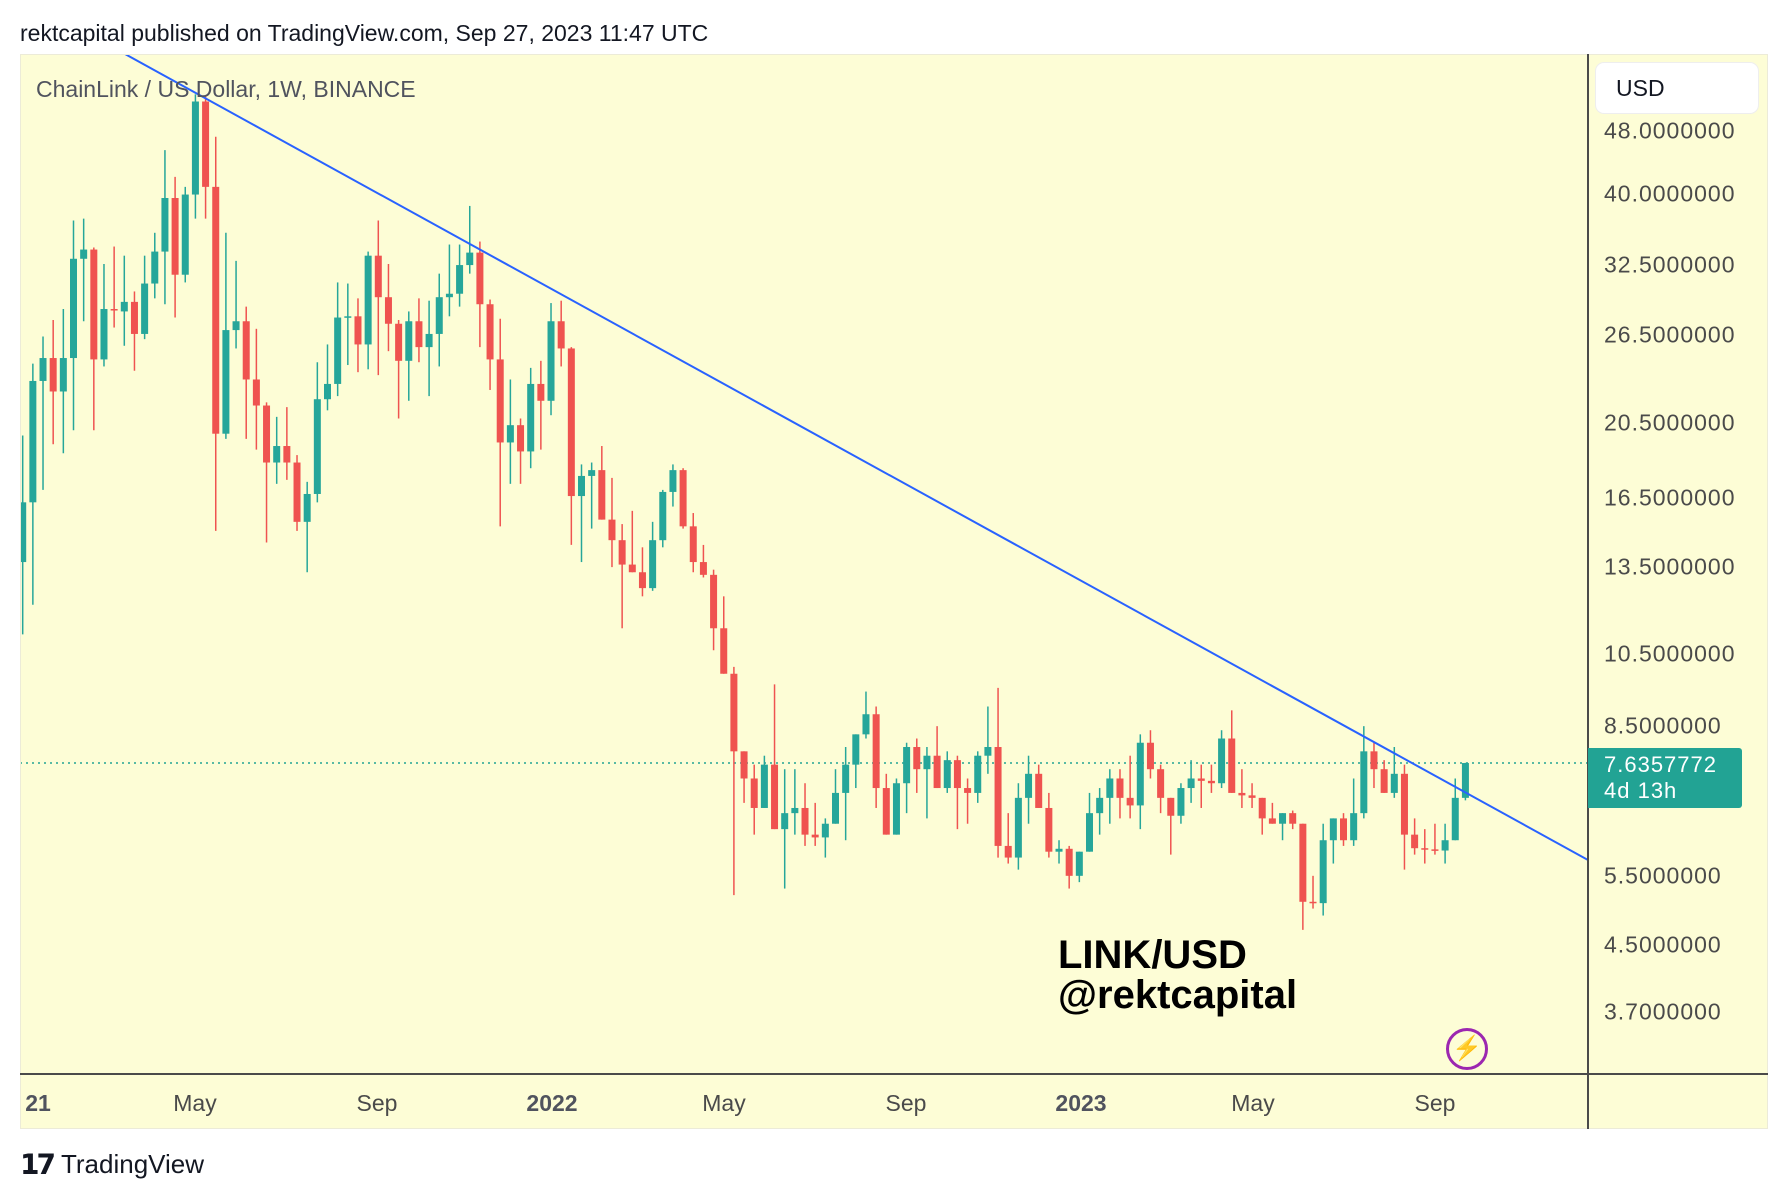  I want to click on price-tick-label: 20.5000000, so click(1670, 422).